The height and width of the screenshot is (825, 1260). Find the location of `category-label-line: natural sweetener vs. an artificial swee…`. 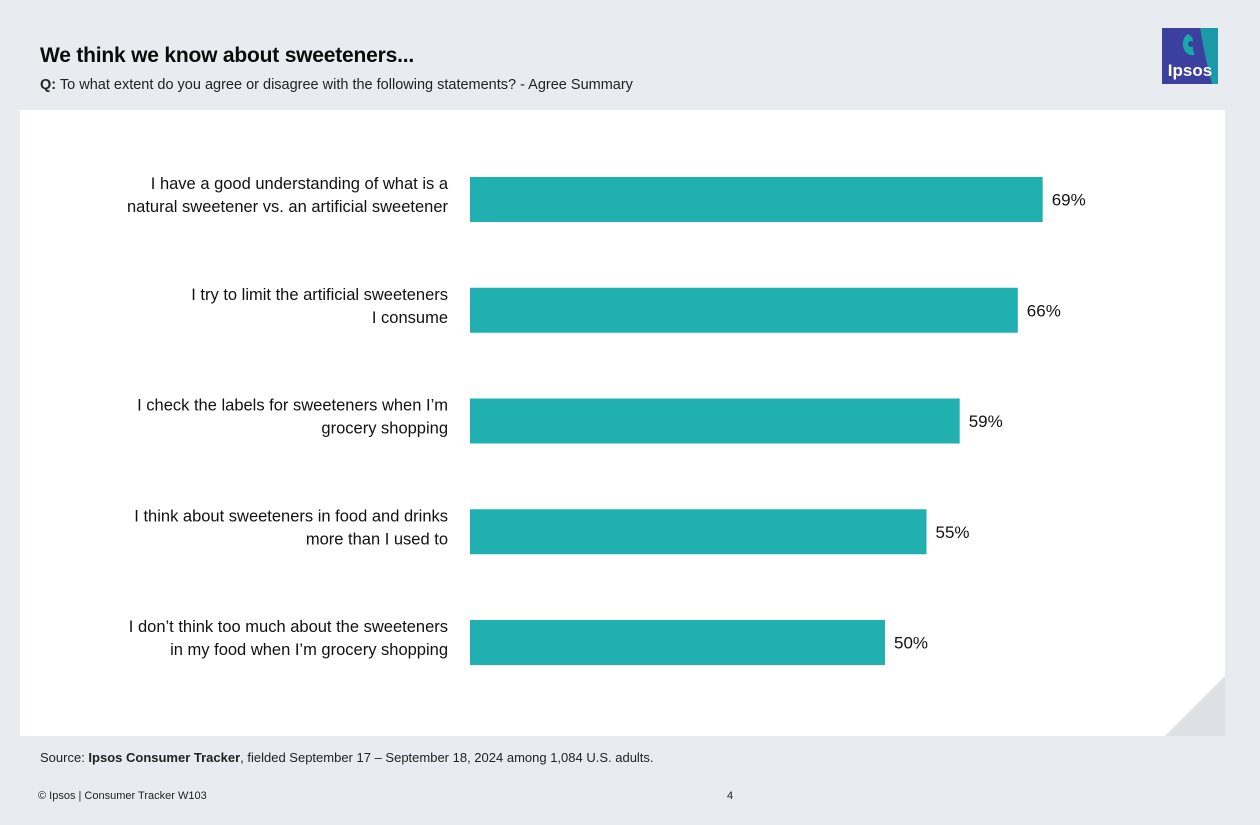

category-label-line: natural sweetener vs. an artificial swee… is located at coordinates (287, 207).